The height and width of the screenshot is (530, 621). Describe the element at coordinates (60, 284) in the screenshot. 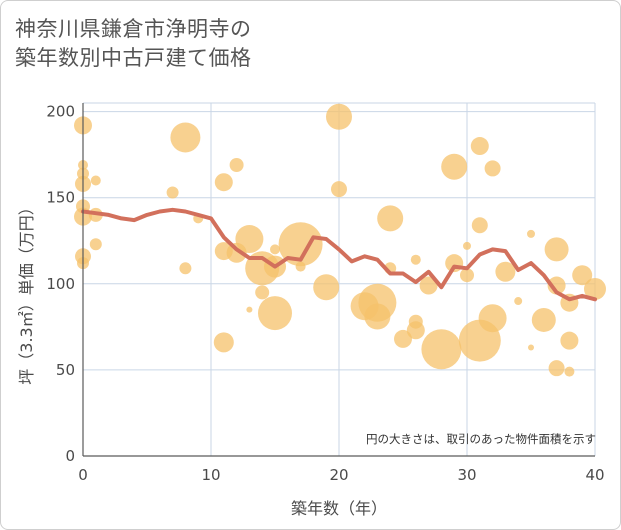

I see `y-tick-label: 100` at that location.